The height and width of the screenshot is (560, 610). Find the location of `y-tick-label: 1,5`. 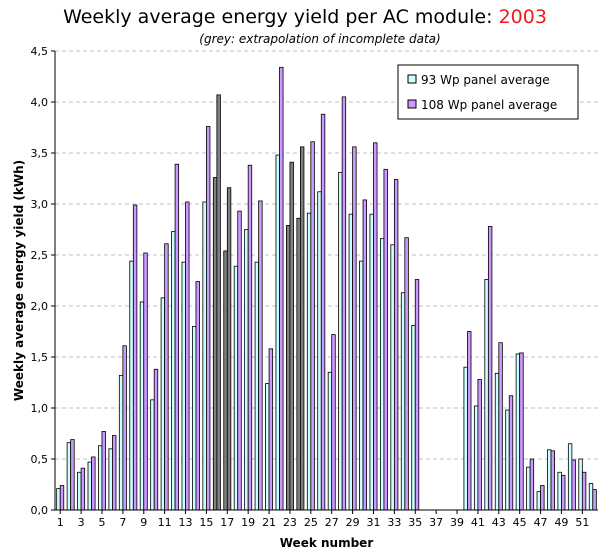

y-tick-label: 1,5 is located at coordinates (40, 357).